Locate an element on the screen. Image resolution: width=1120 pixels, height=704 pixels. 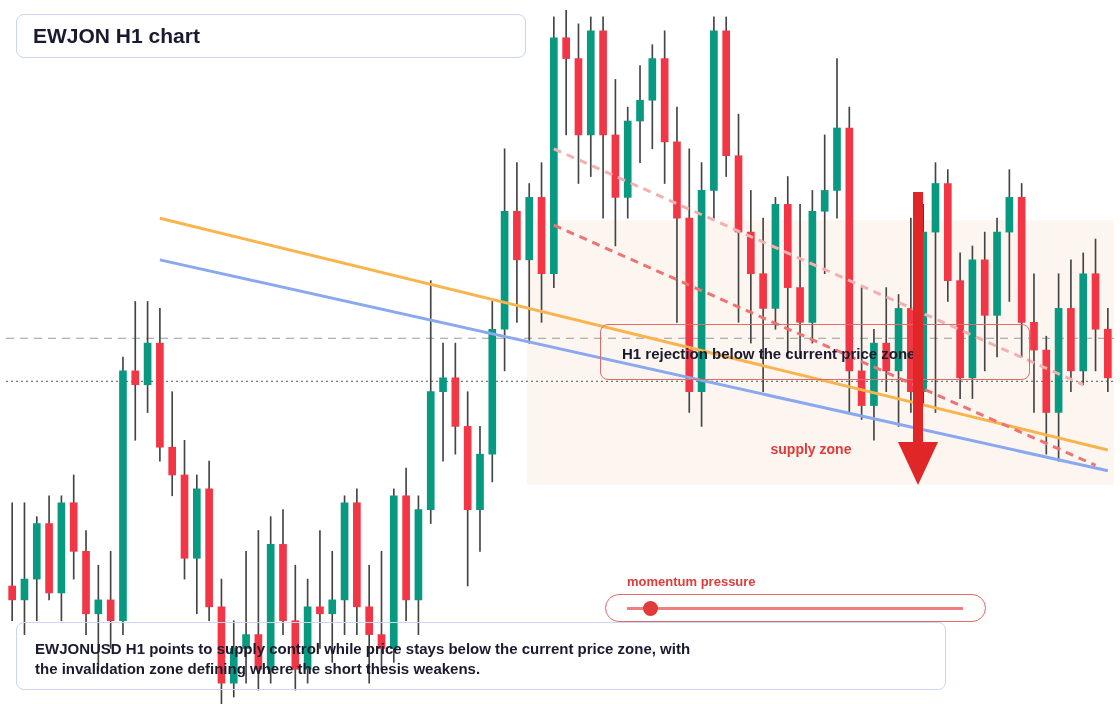
title-box: EWJON H1 chart is located at coordinates (271, 36).